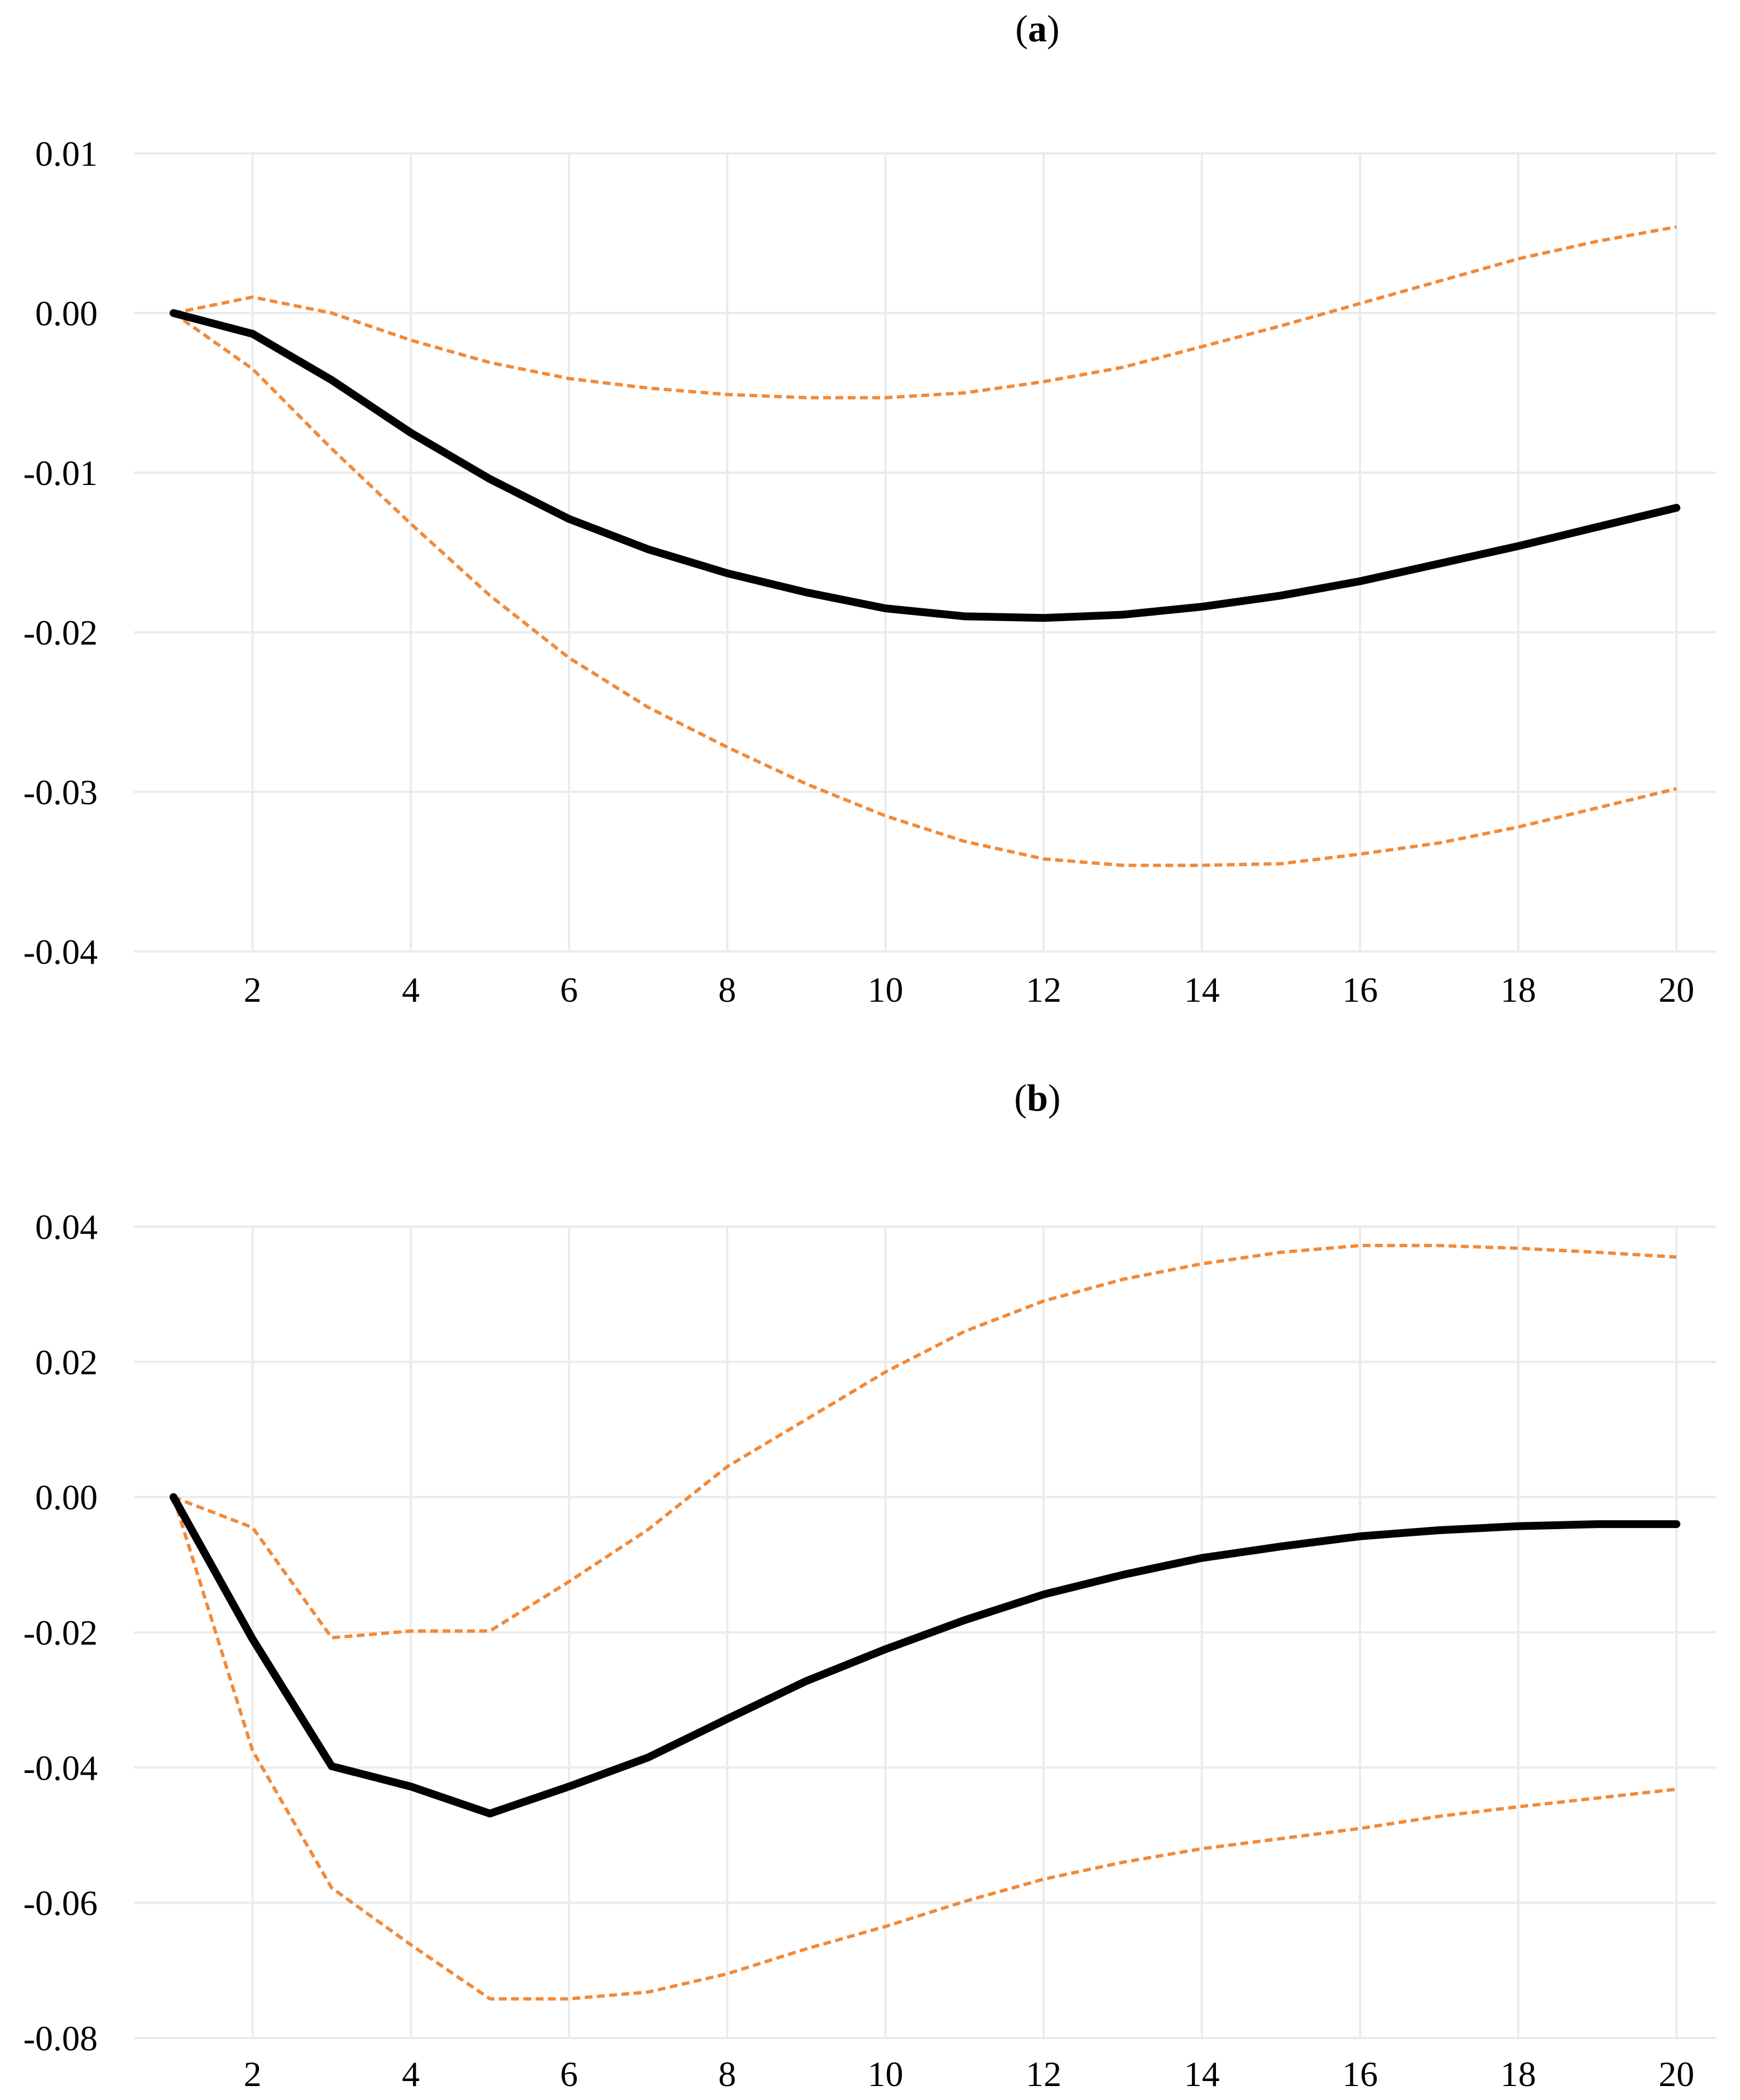  I want to click on panel-a-x-tick-label: 4, so click(411, 990).